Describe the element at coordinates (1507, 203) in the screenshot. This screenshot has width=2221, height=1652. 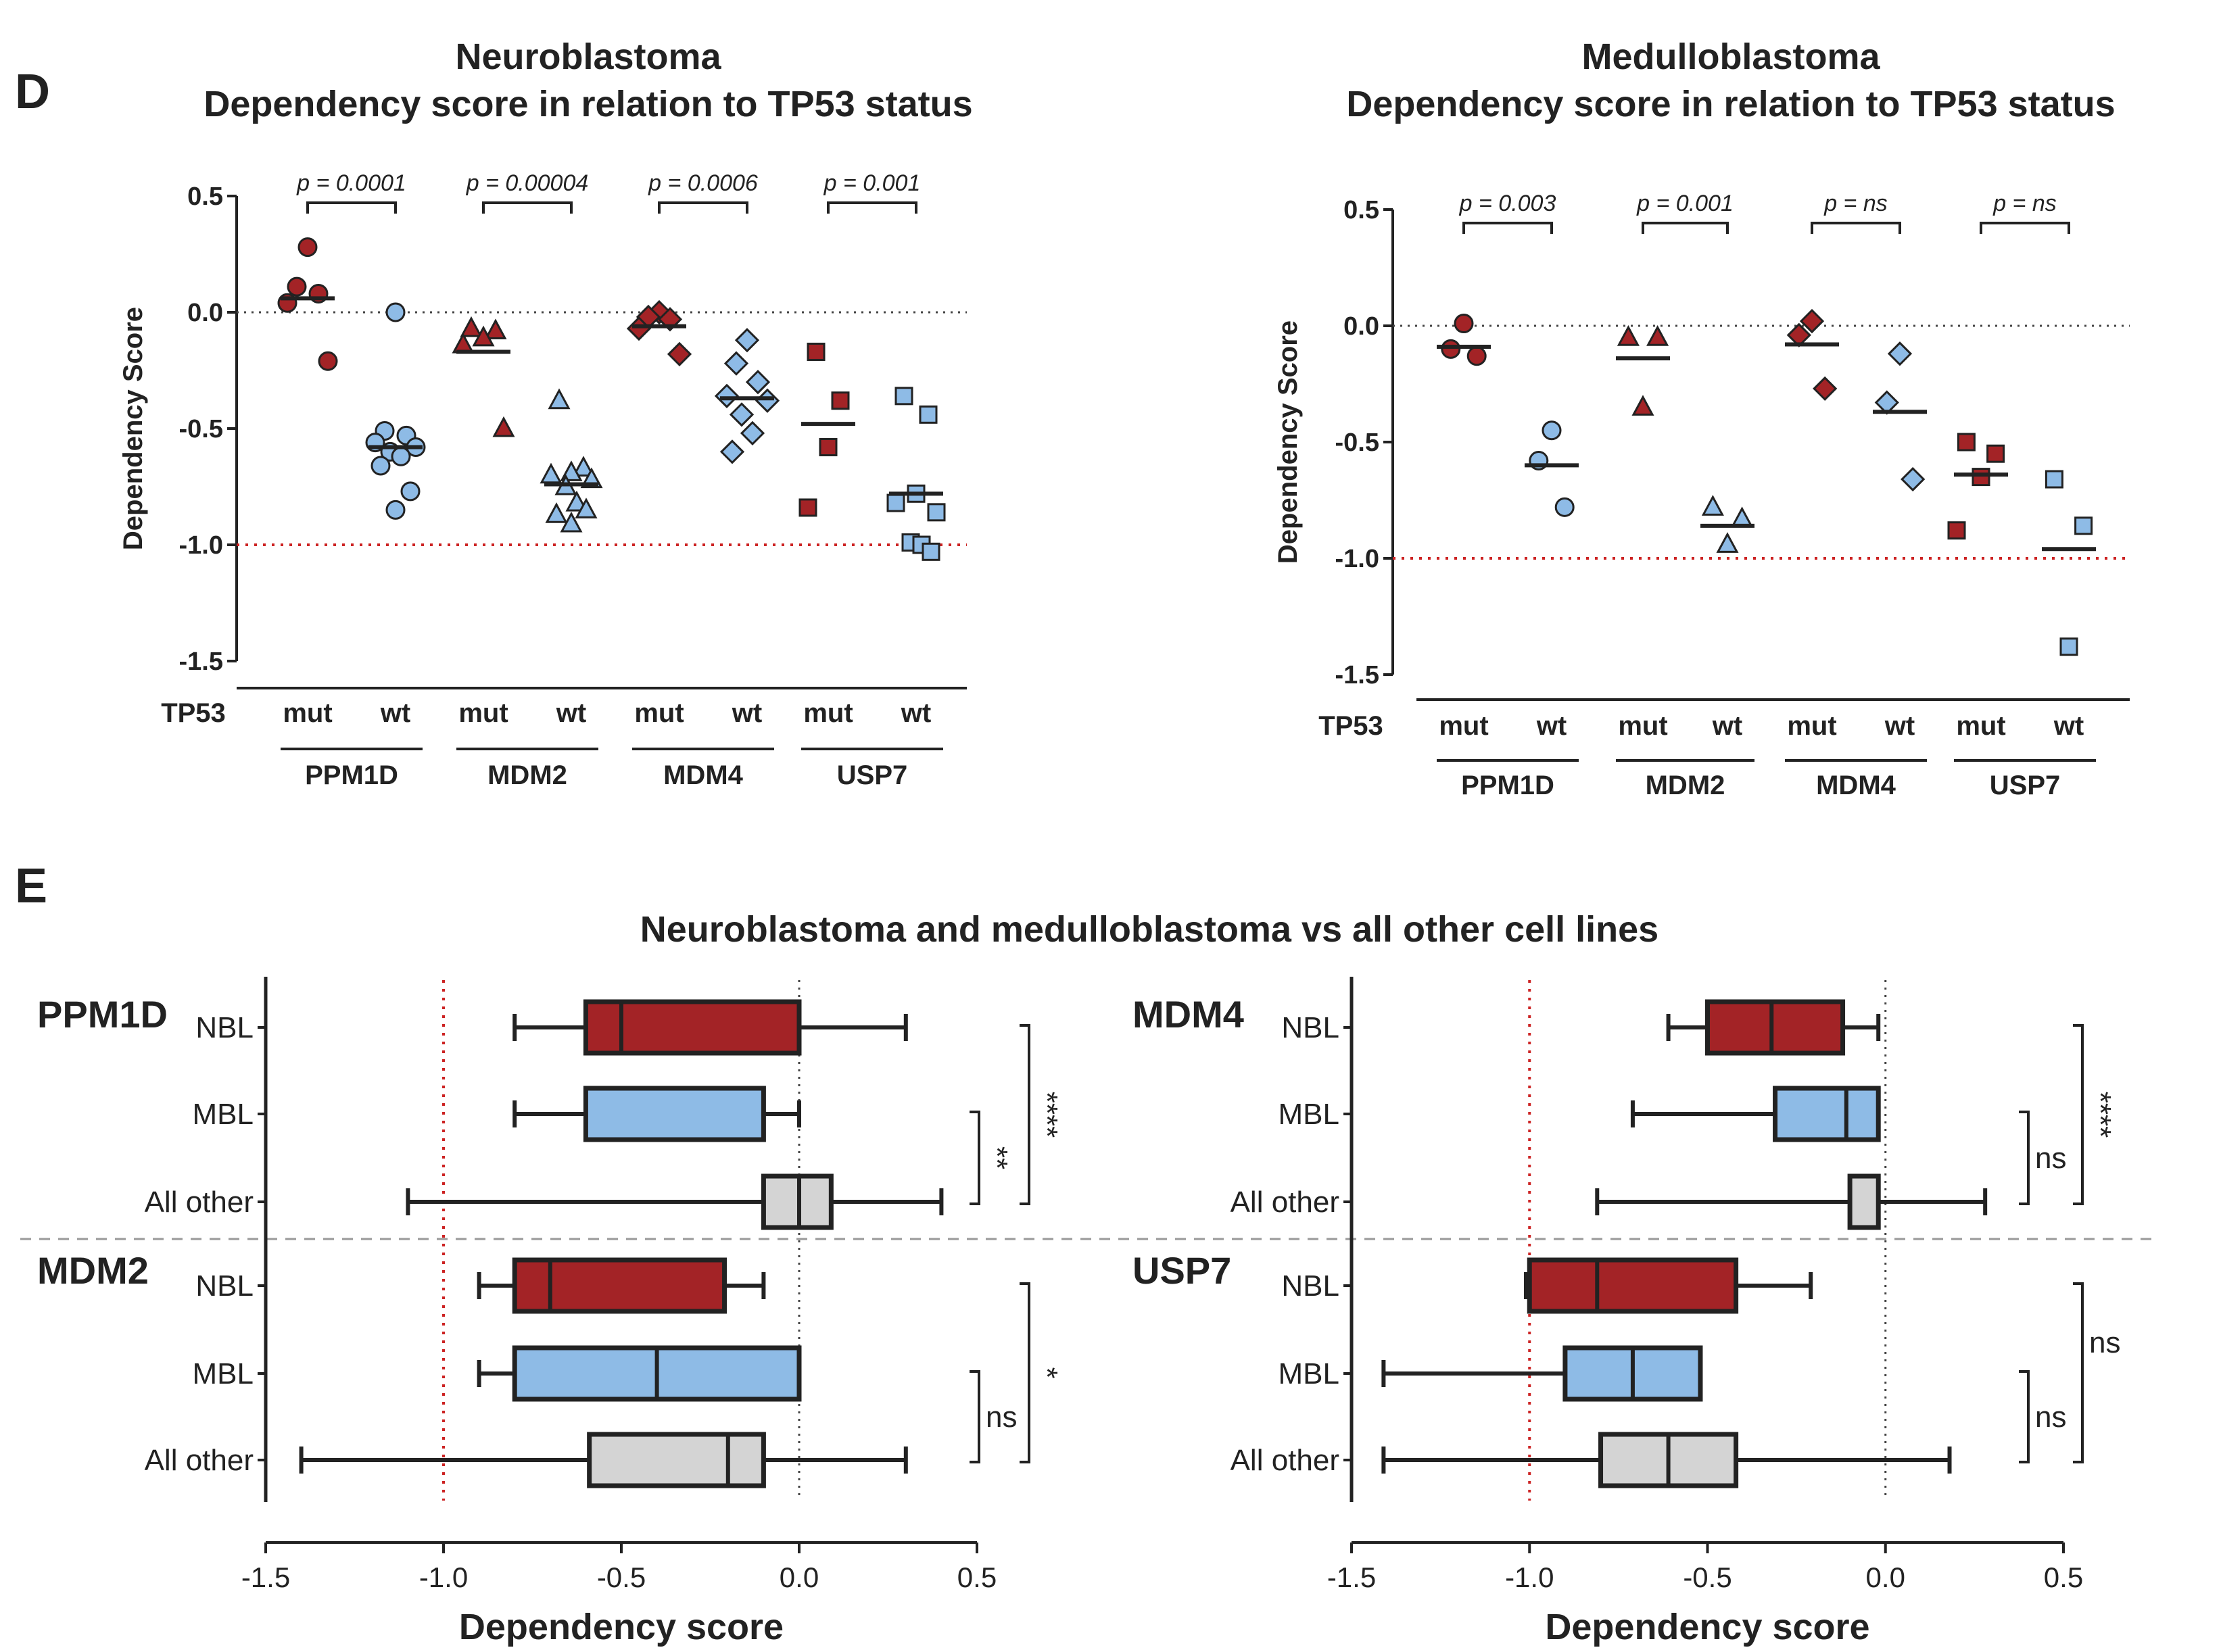
I see `p-value-label: p = 0.003` at that location.